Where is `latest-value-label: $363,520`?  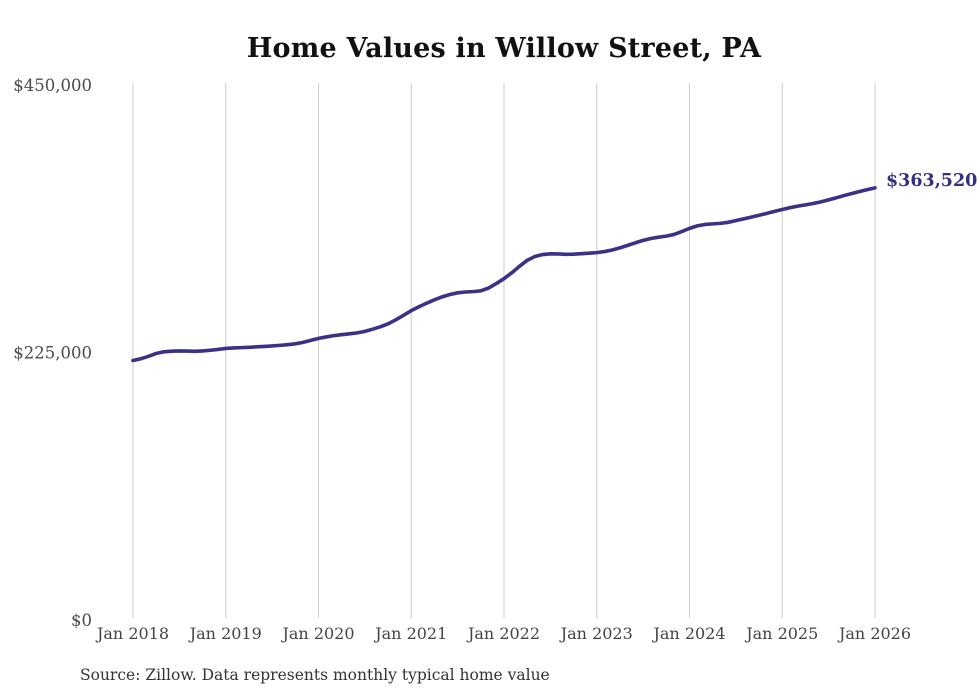 latest-value-label: $363,520 is located at coordinates (932, 181).